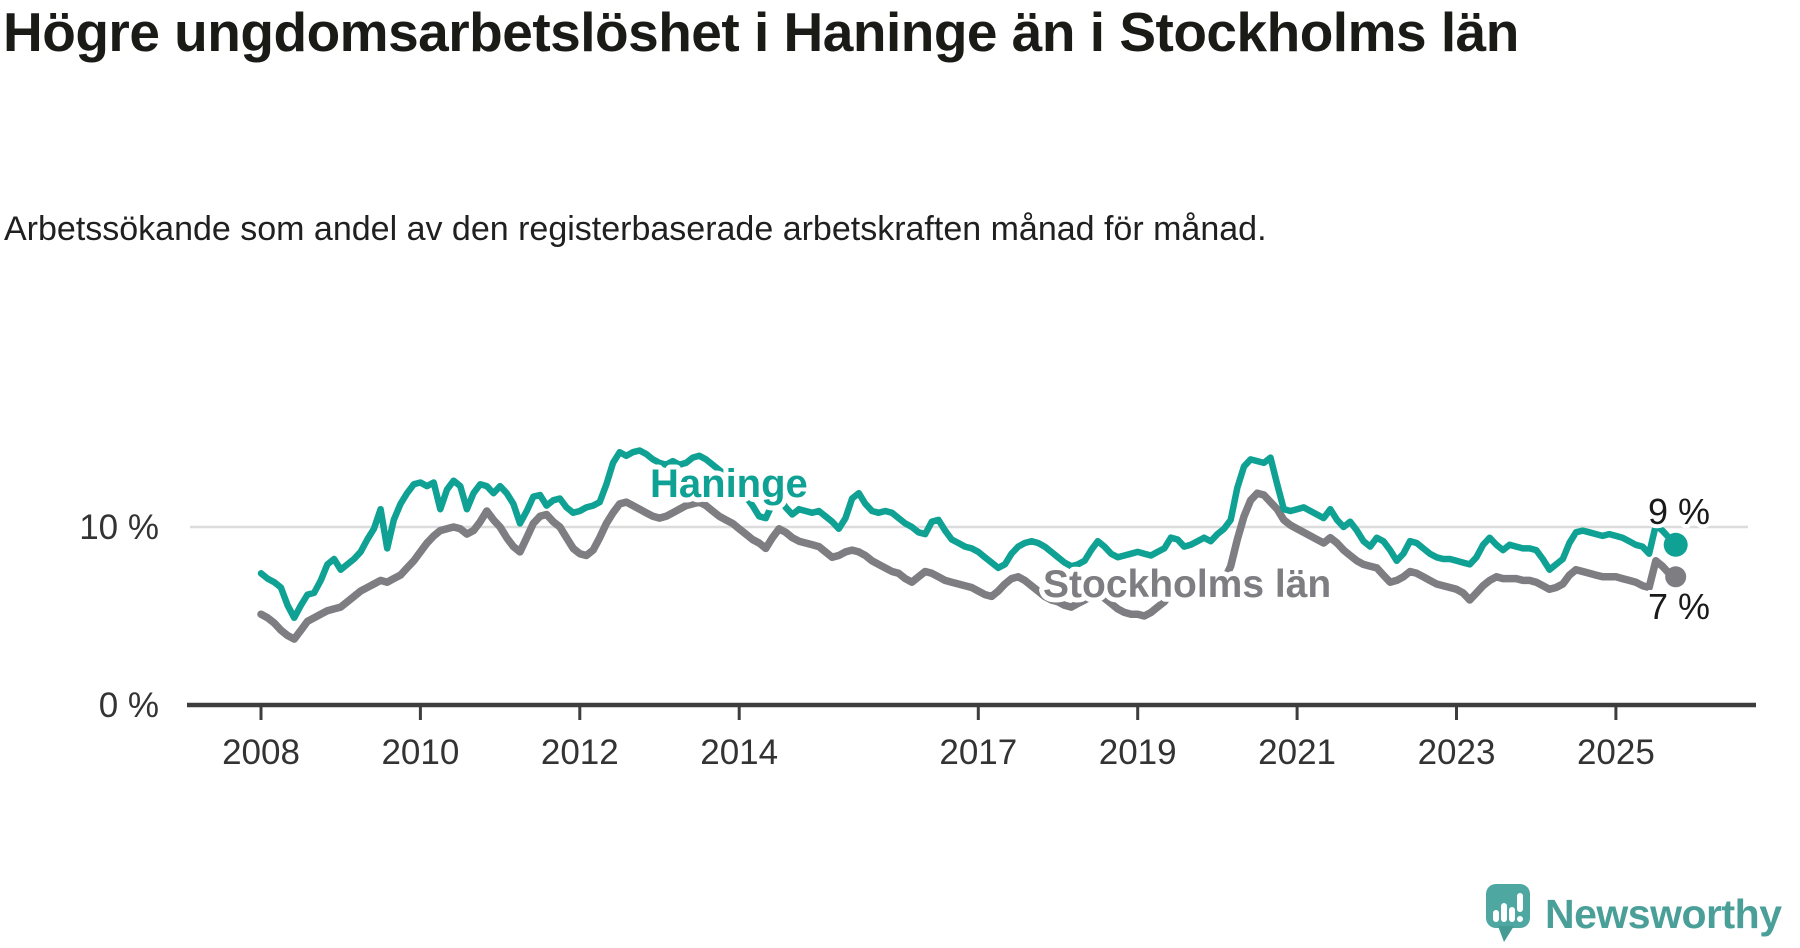 Image resolution: width=1800 pixels, height=948 pixels. I want to click on y-tick-label-0: 0 %, so click(129, 705).